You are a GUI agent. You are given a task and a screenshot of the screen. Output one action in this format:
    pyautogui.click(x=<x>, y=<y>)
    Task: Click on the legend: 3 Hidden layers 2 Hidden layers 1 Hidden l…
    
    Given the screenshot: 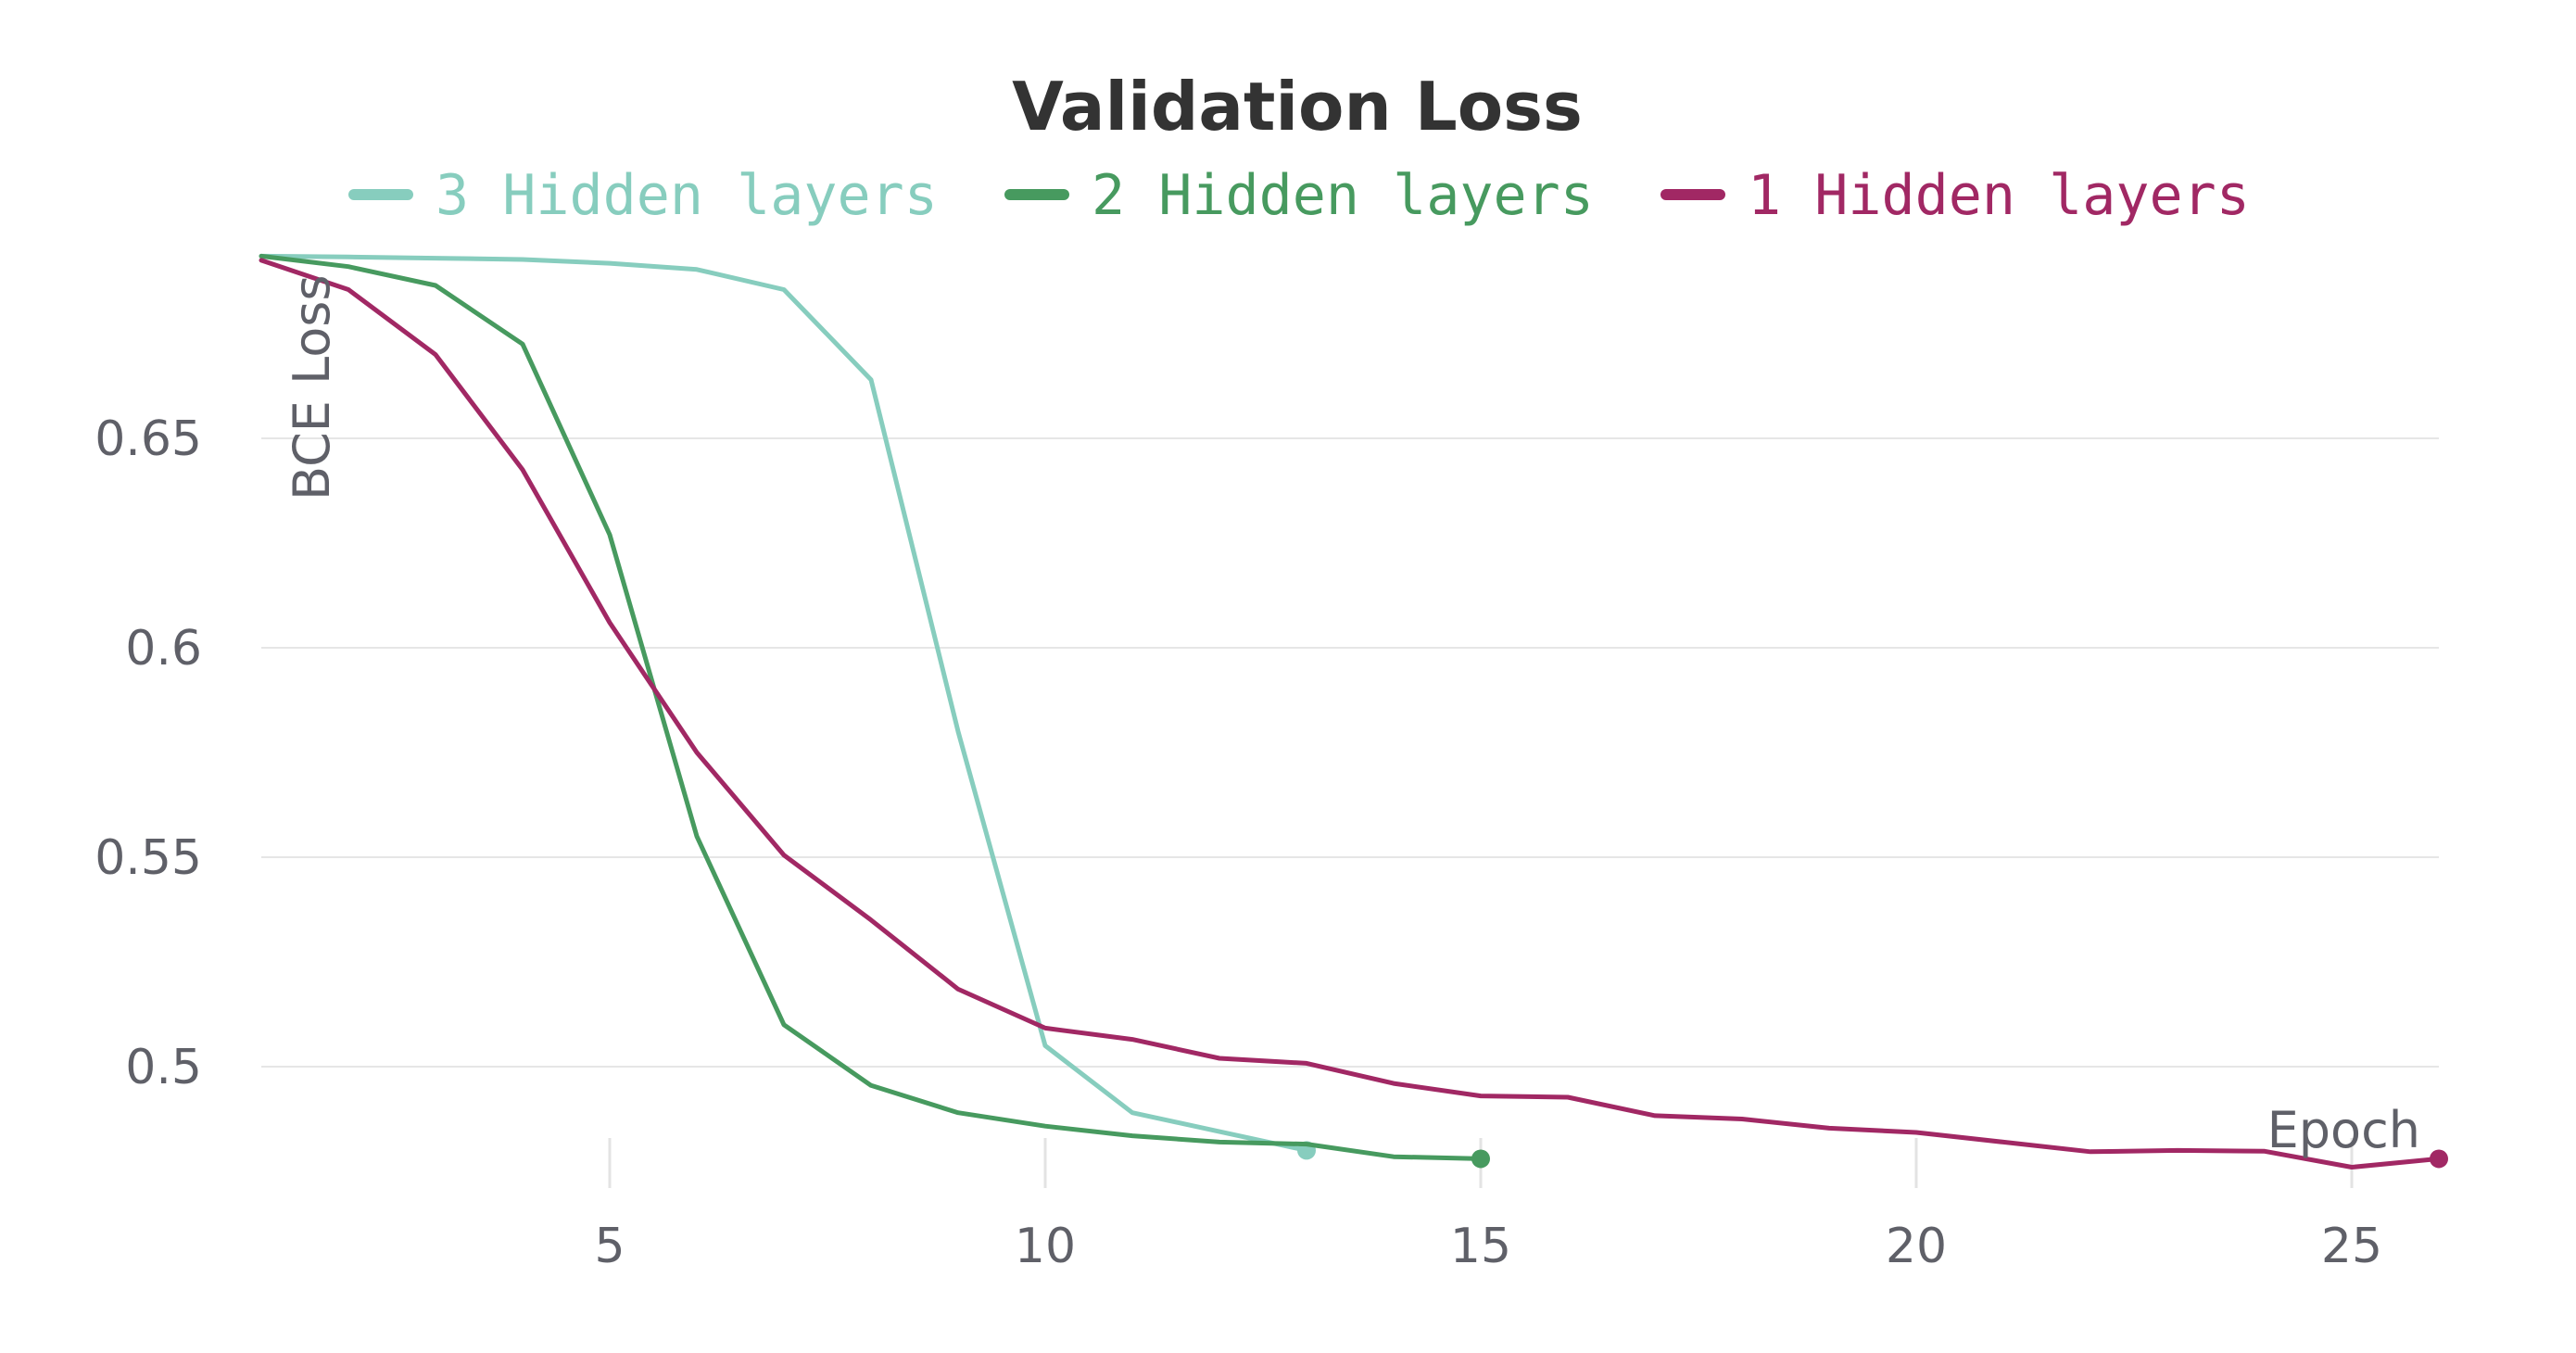 What is the action you would take?
    pyautogui.click(x=1299, y=195)
    